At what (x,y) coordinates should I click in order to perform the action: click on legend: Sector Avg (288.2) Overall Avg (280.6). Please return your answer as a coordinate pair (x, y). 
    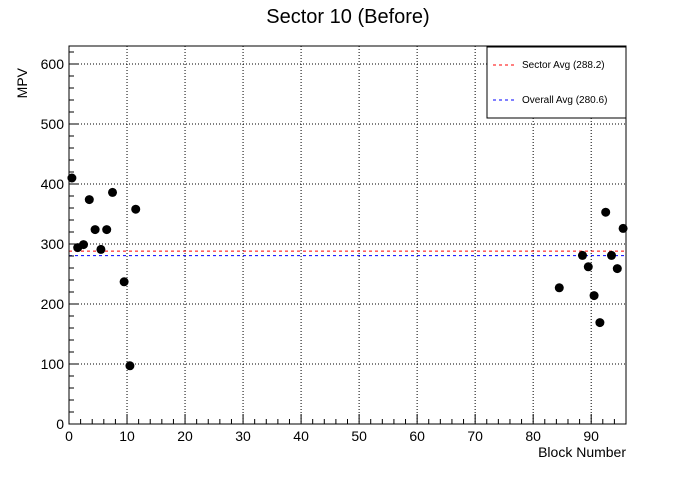
    Looking at the image, I should click on (556, 82).